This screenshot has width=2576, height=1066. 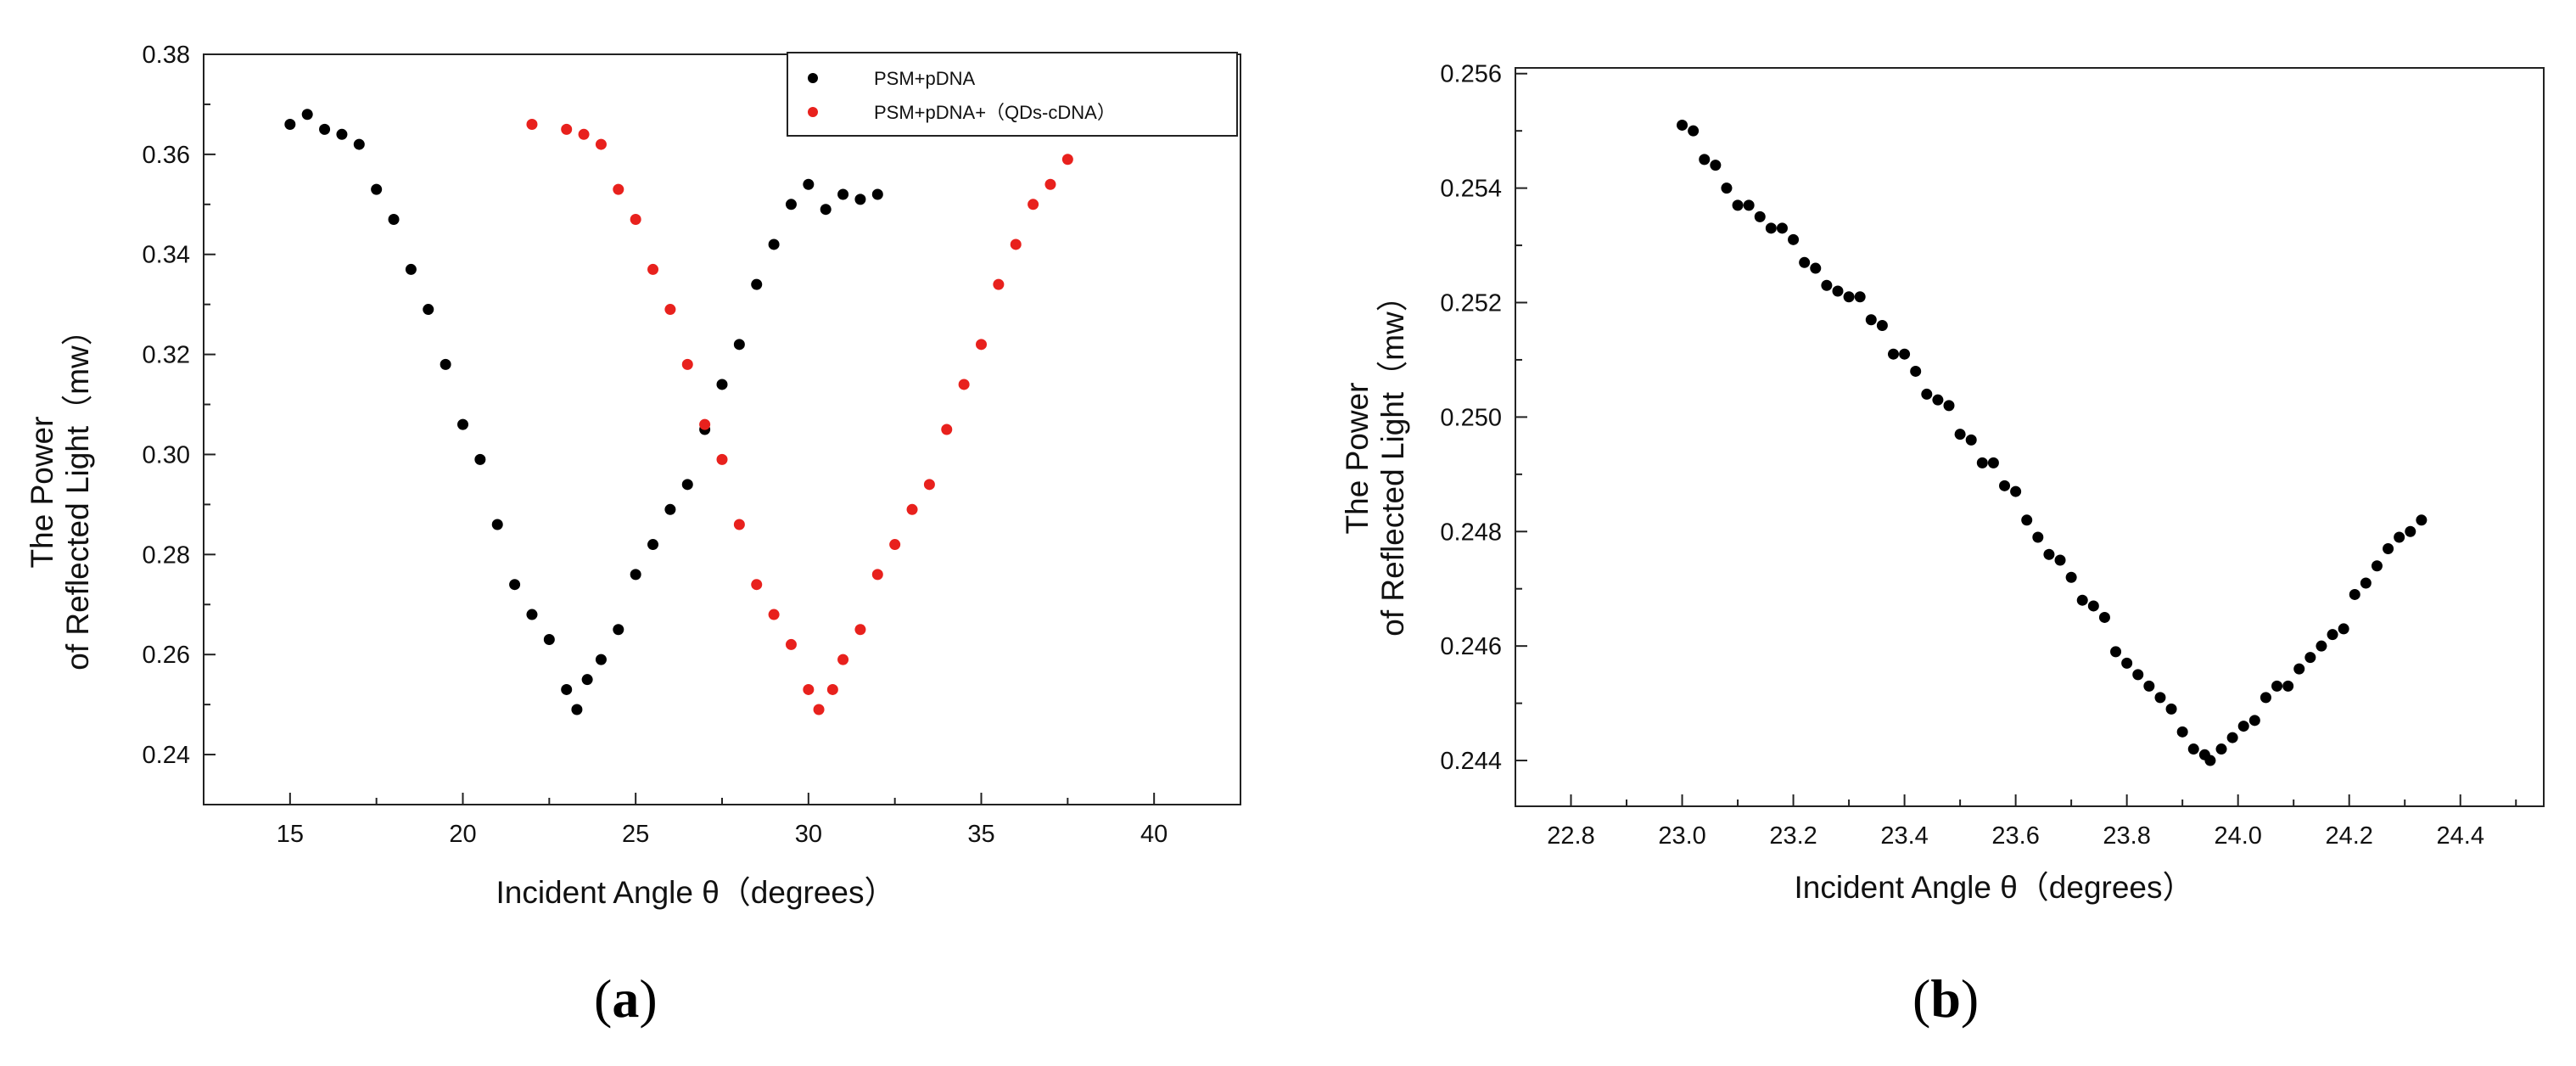 I want to click on x-tick-label: 20, so click(x=463, y=834).